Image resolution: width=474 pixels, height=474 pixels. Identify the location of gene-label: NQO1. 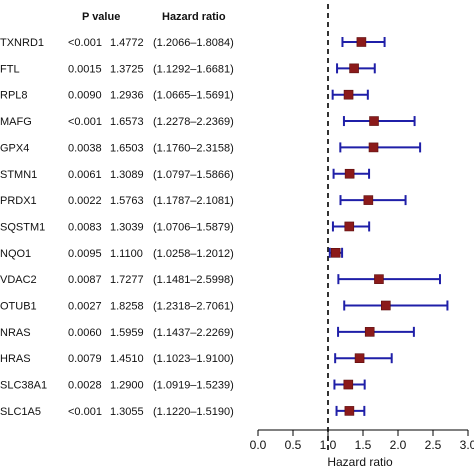
(15, 254).